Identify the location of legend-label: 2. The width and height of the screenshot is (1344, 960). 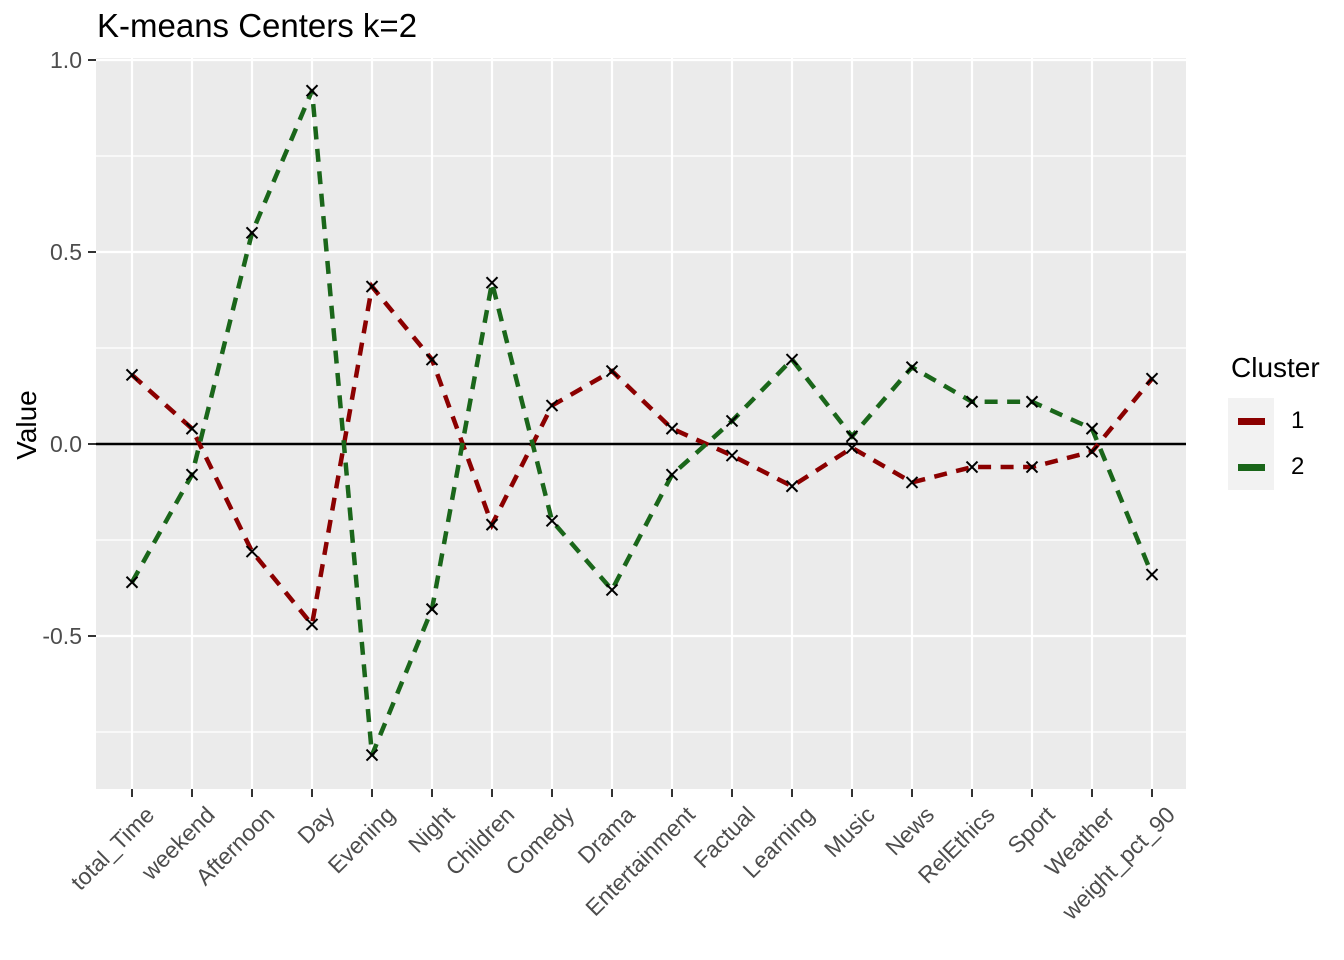
(1298, 466).